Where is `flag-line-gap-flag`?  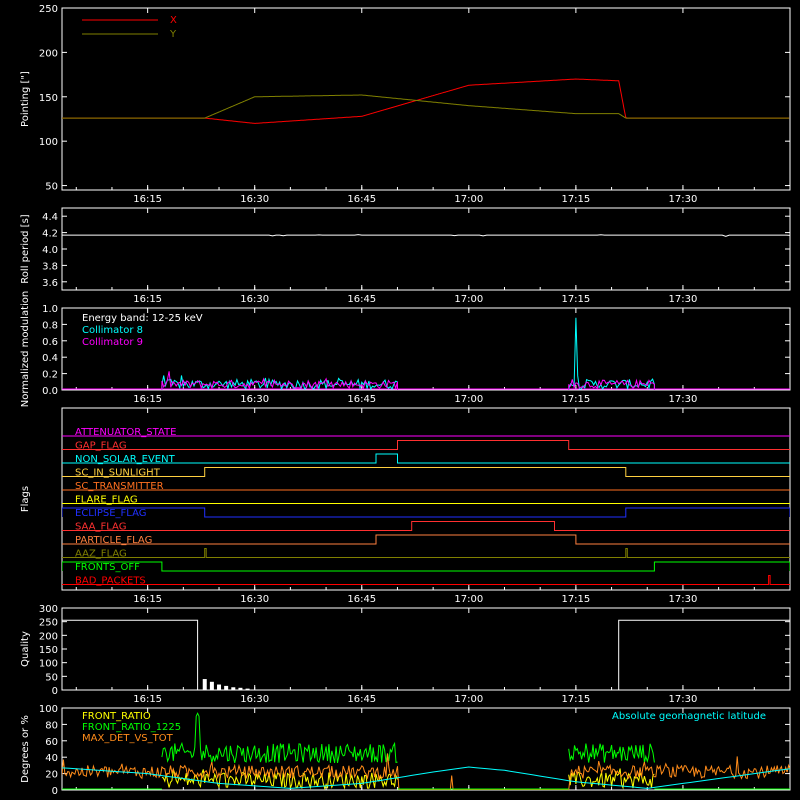
flag-line-gap-flag is located at coordinates (426, 445).